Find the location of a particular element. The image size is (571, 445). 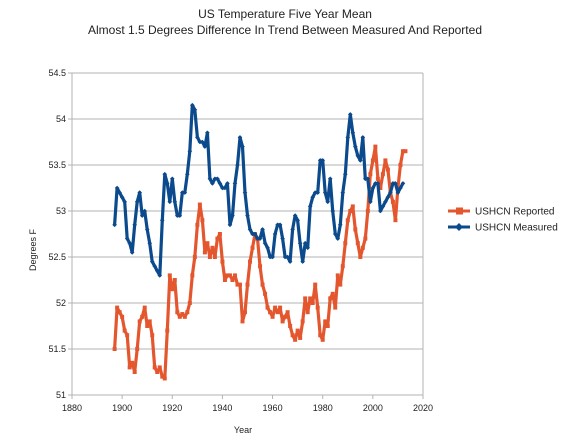

y-tick-label: 53.5 is located at coordinates (57, 165).